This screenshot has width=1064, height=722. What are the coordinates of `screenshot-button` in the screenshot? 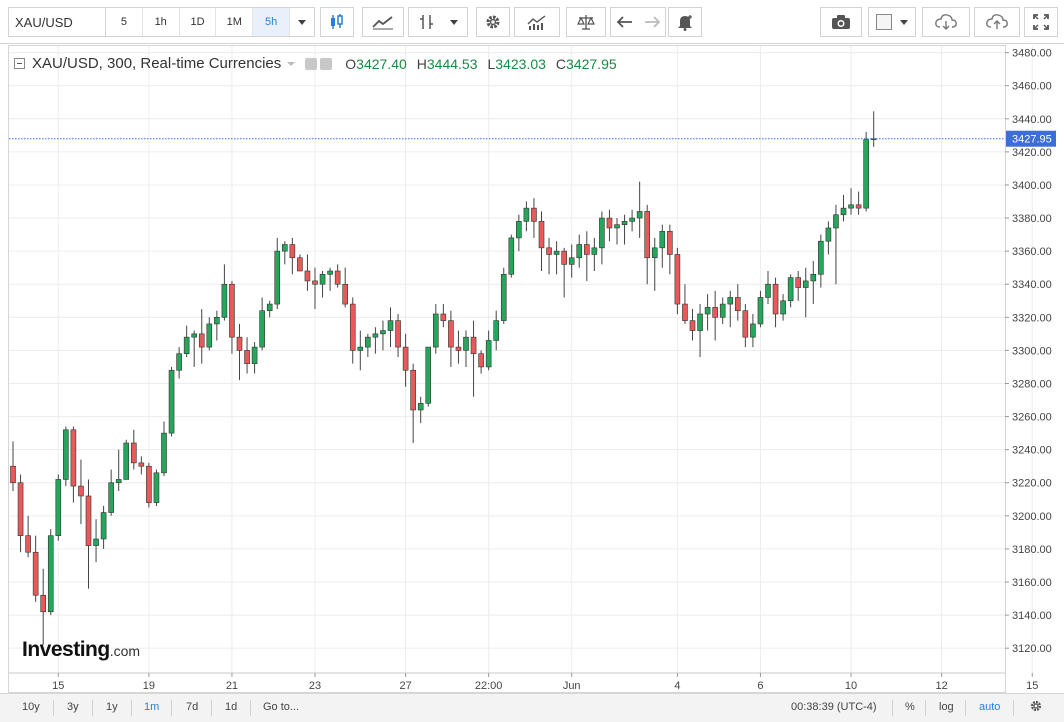 It's located at (841, 22).